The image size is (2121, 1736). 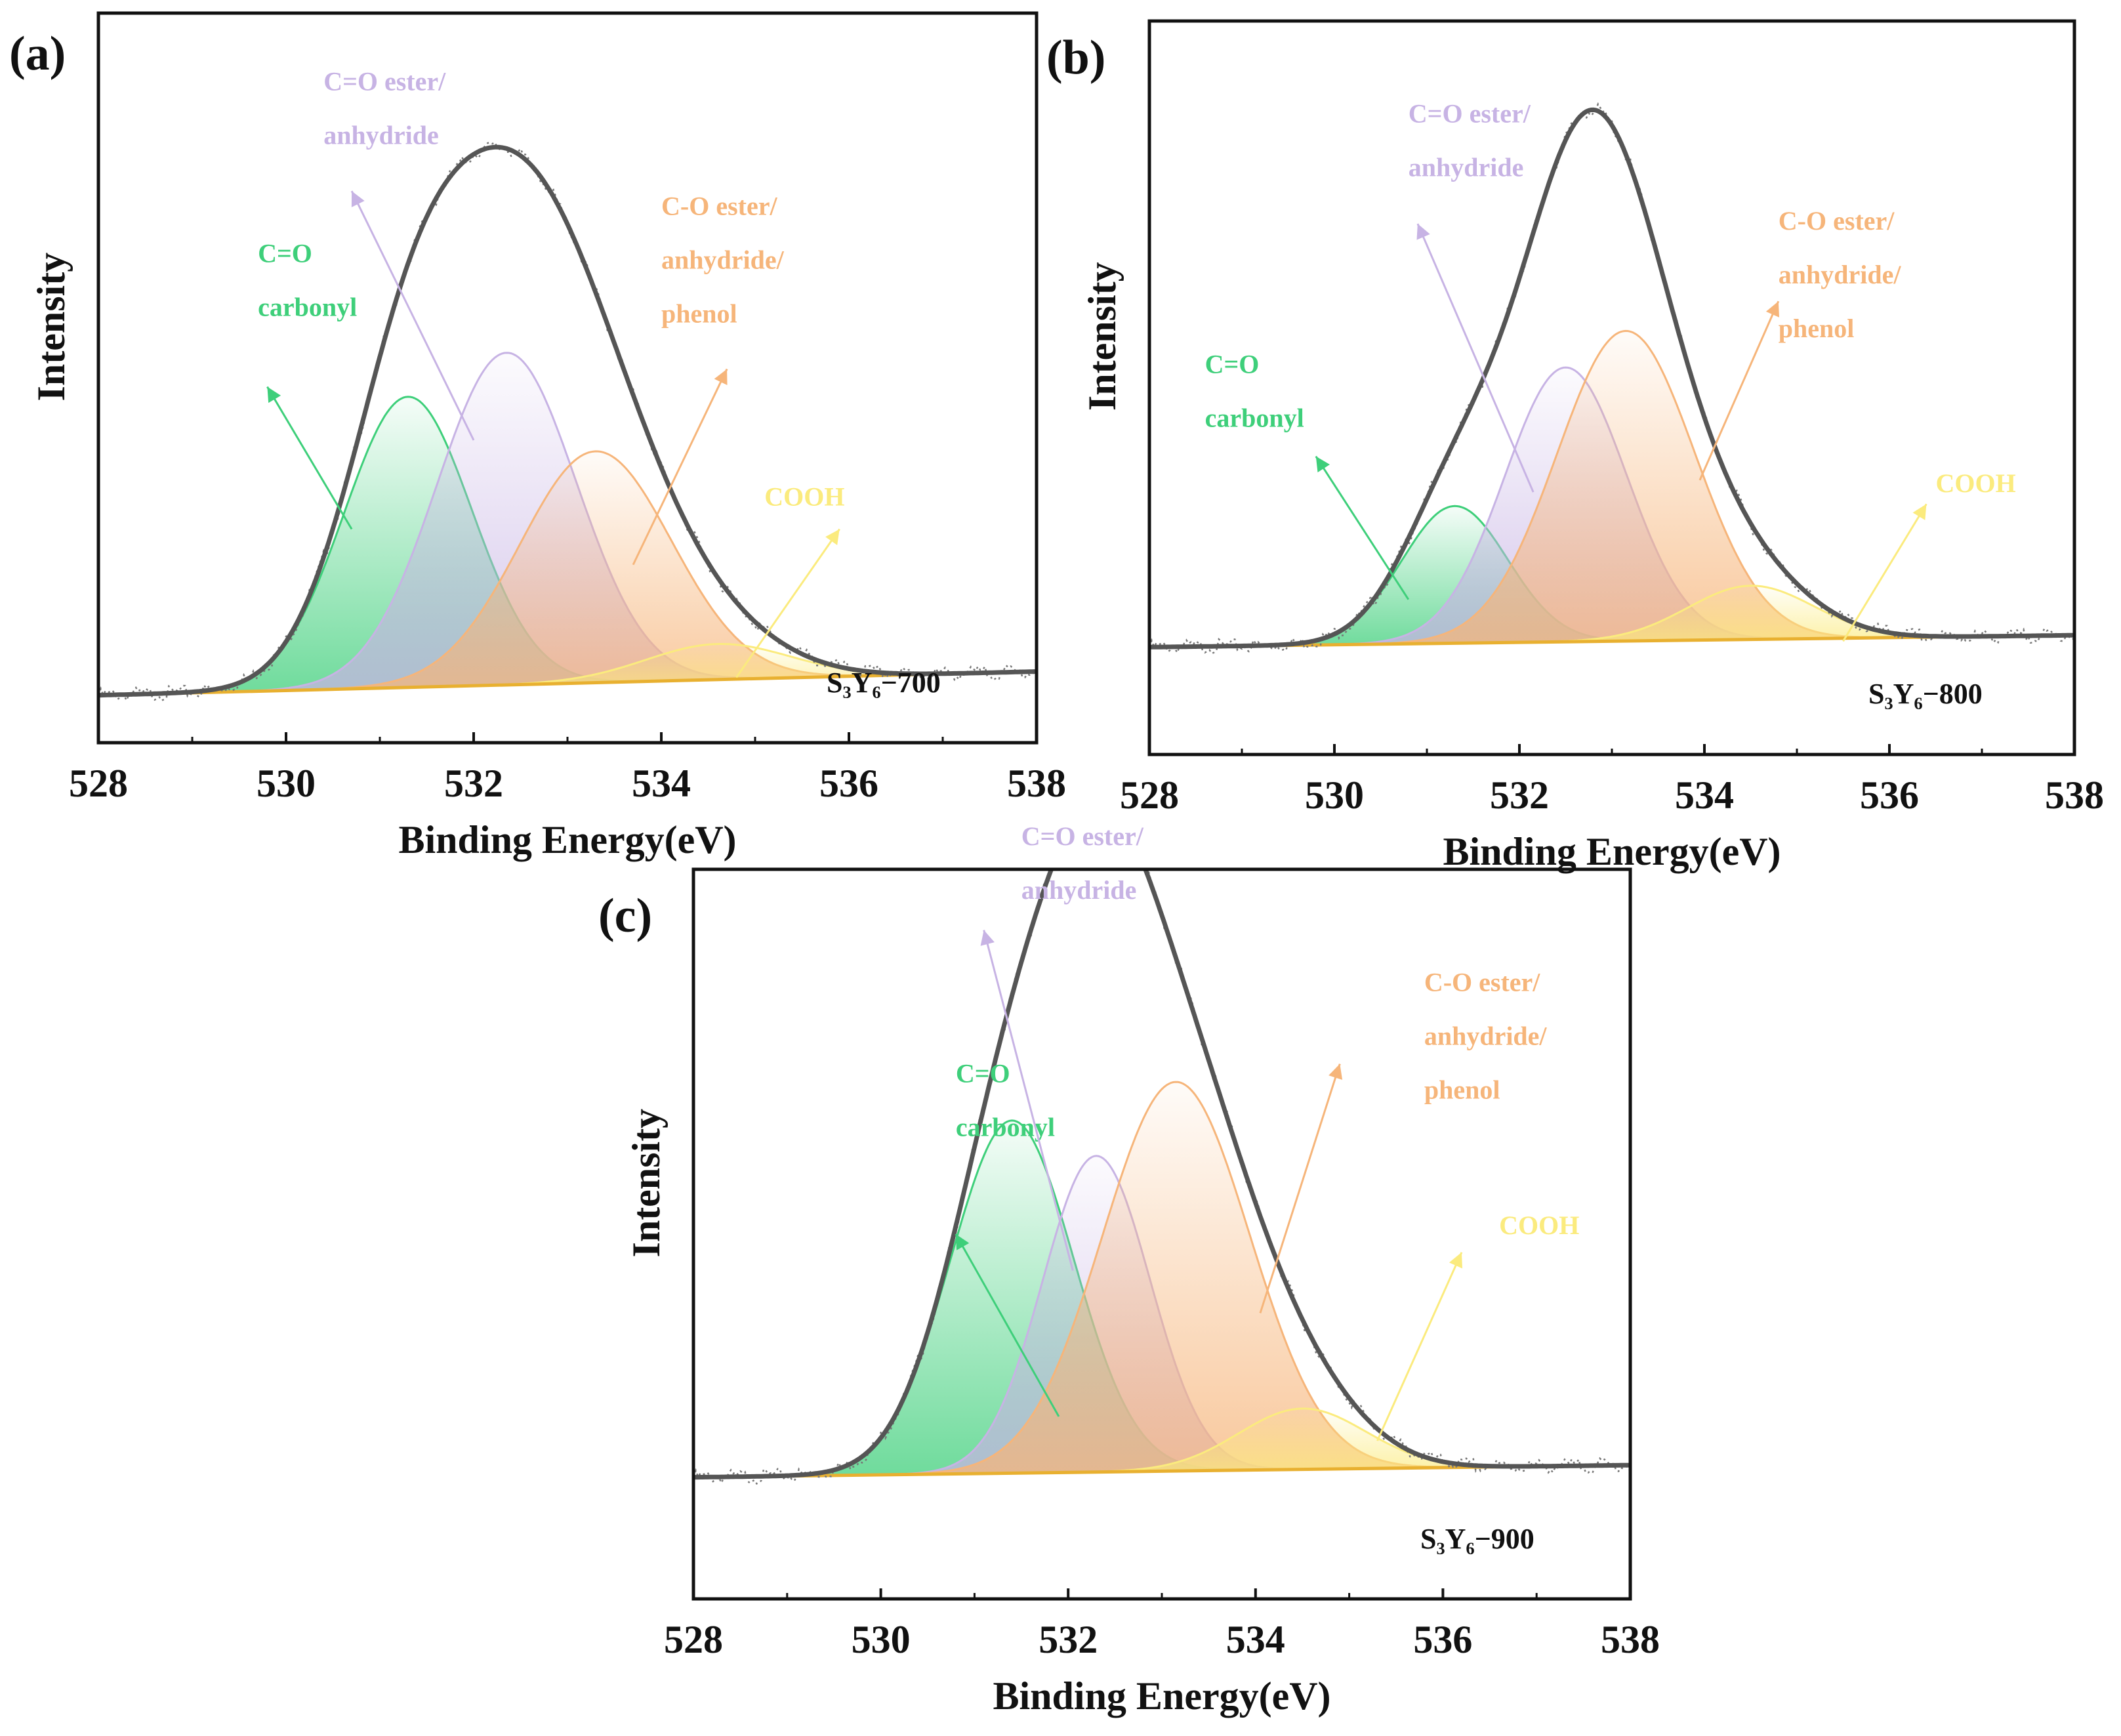 What do you see at coordinates (1840, 274) in the screenshot?
I see `panel-b-annotation-text-3-2: anhydride/` at bounding box center [1840, 274].